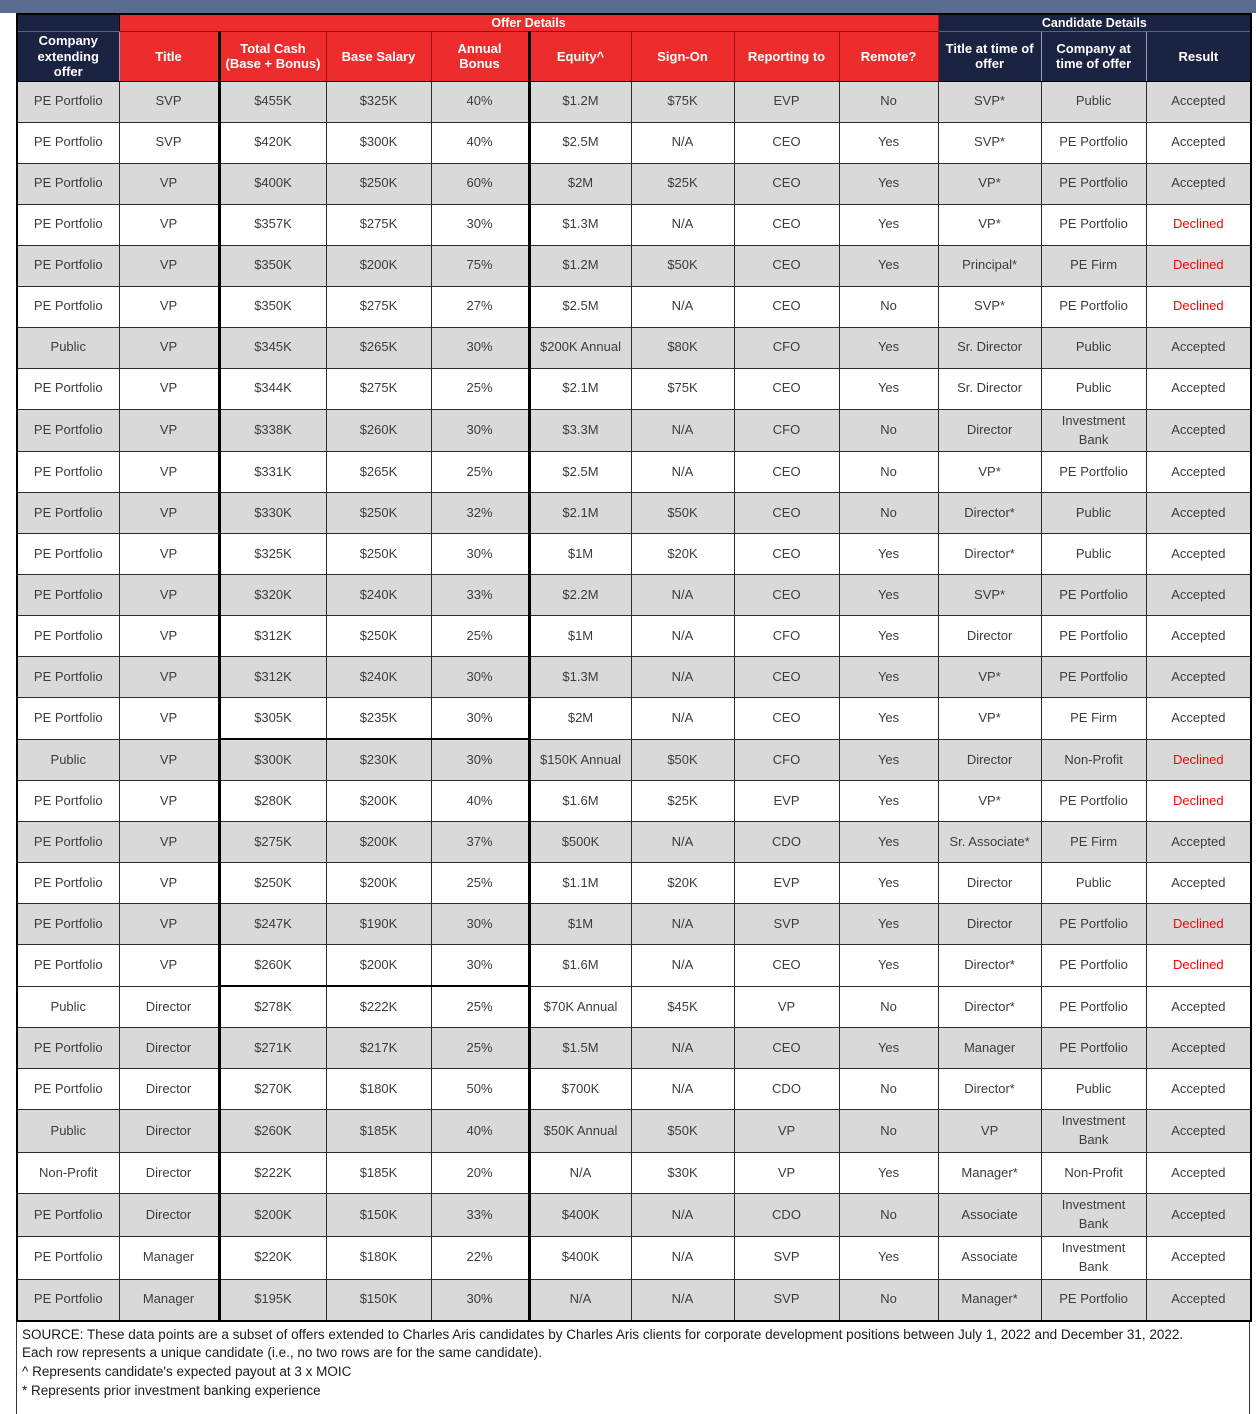 The height and width of the screenshot is (1414, 1256). I want to click on cell-remote: No, so click(888, 472).